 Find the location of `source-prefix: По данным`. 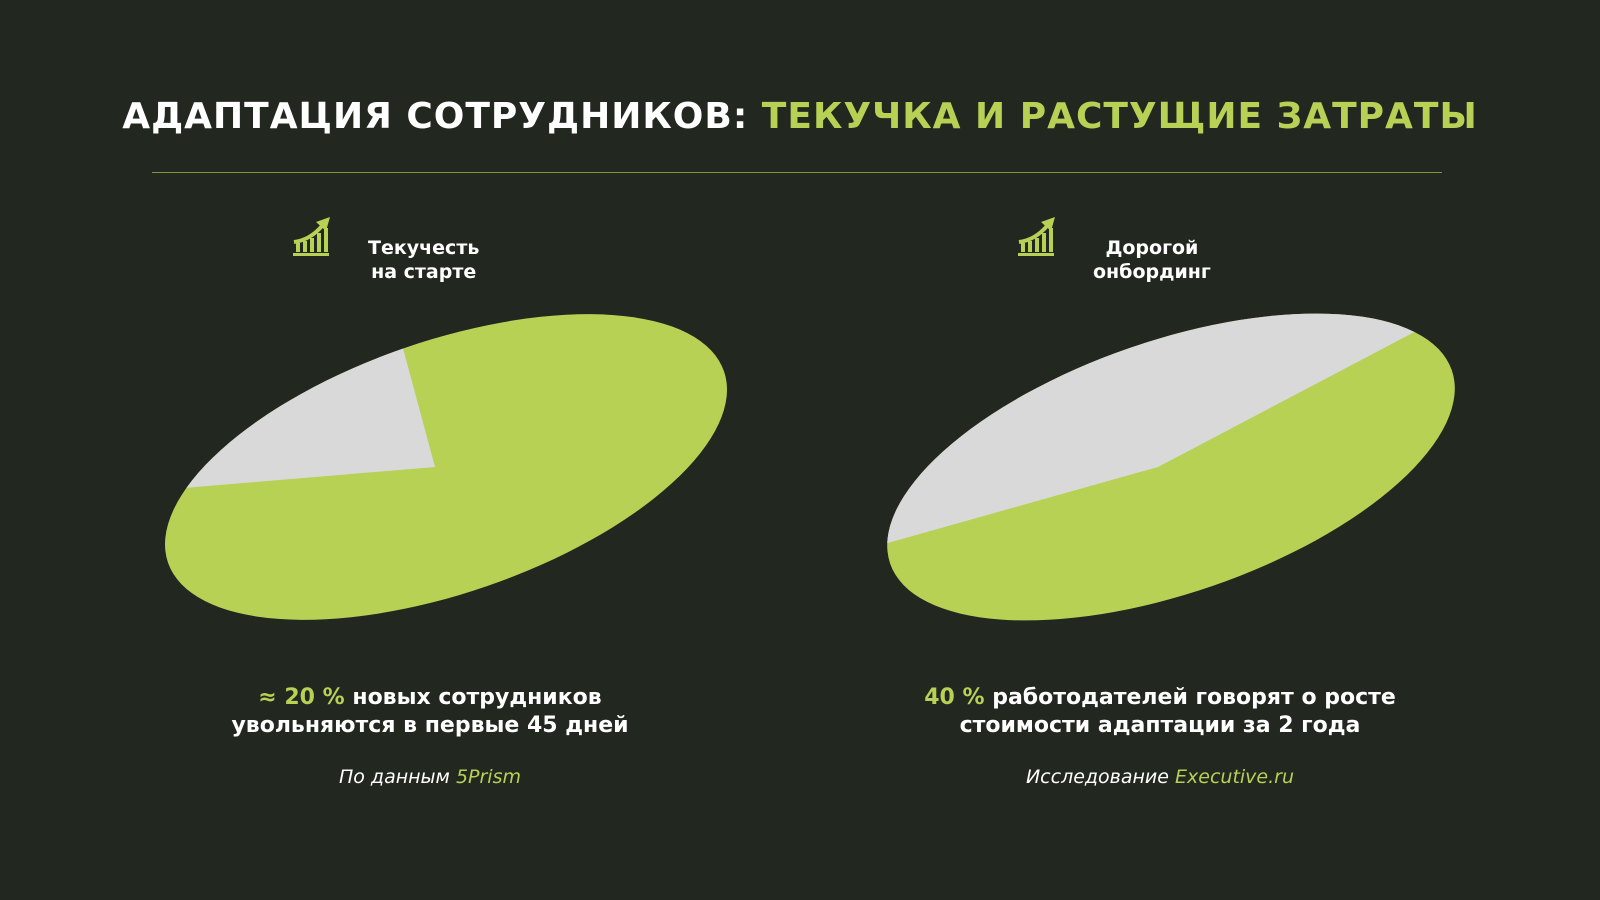

source-prefix: По данным is located at coordinates (394, 777).